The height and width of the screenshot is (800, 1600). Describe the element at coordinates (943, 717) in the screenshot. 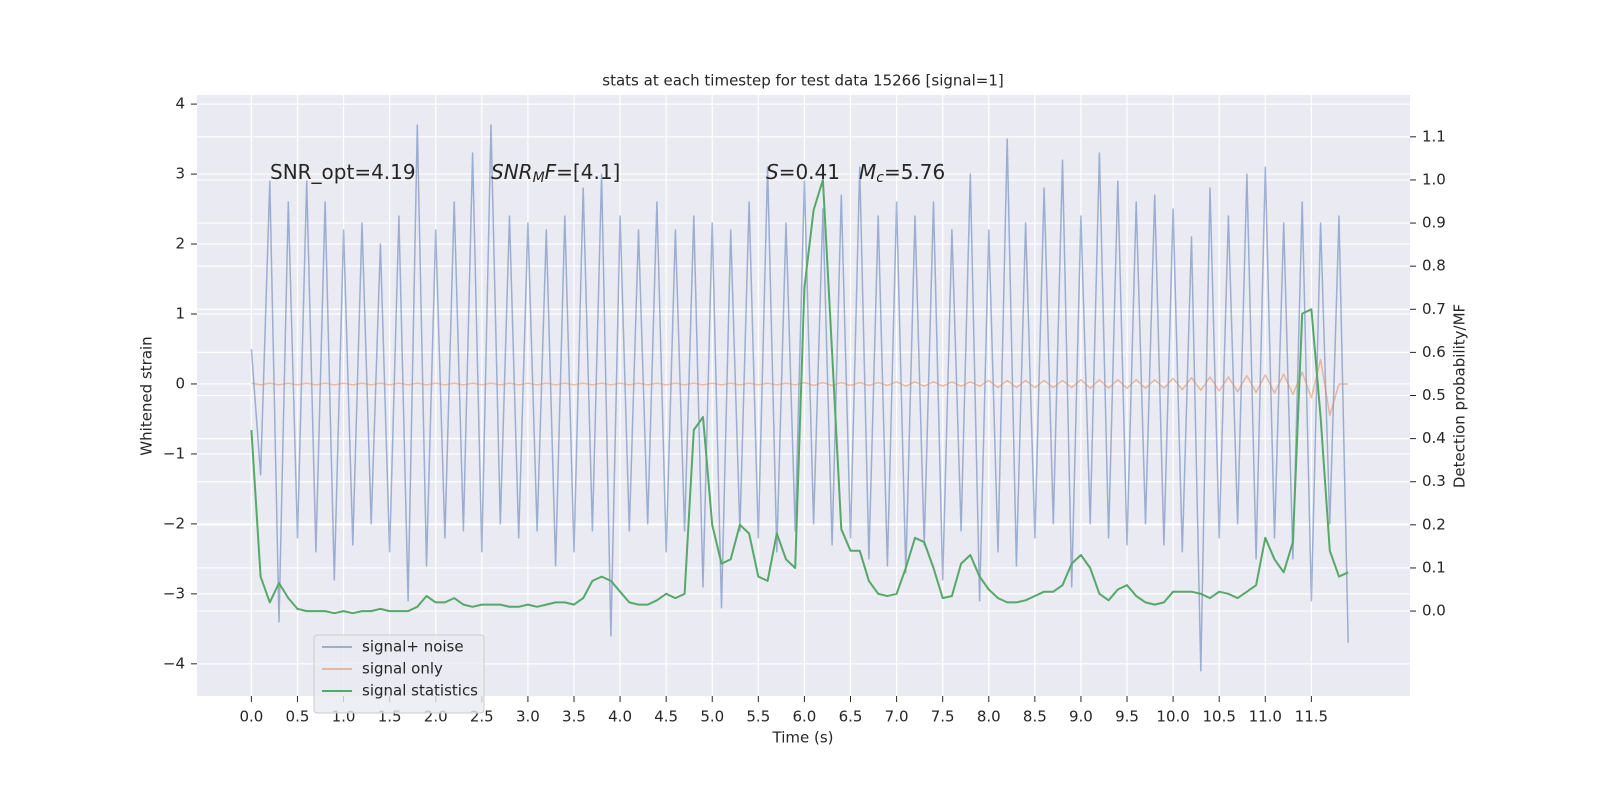

I see `x-tick-label: 7.5` at that location.